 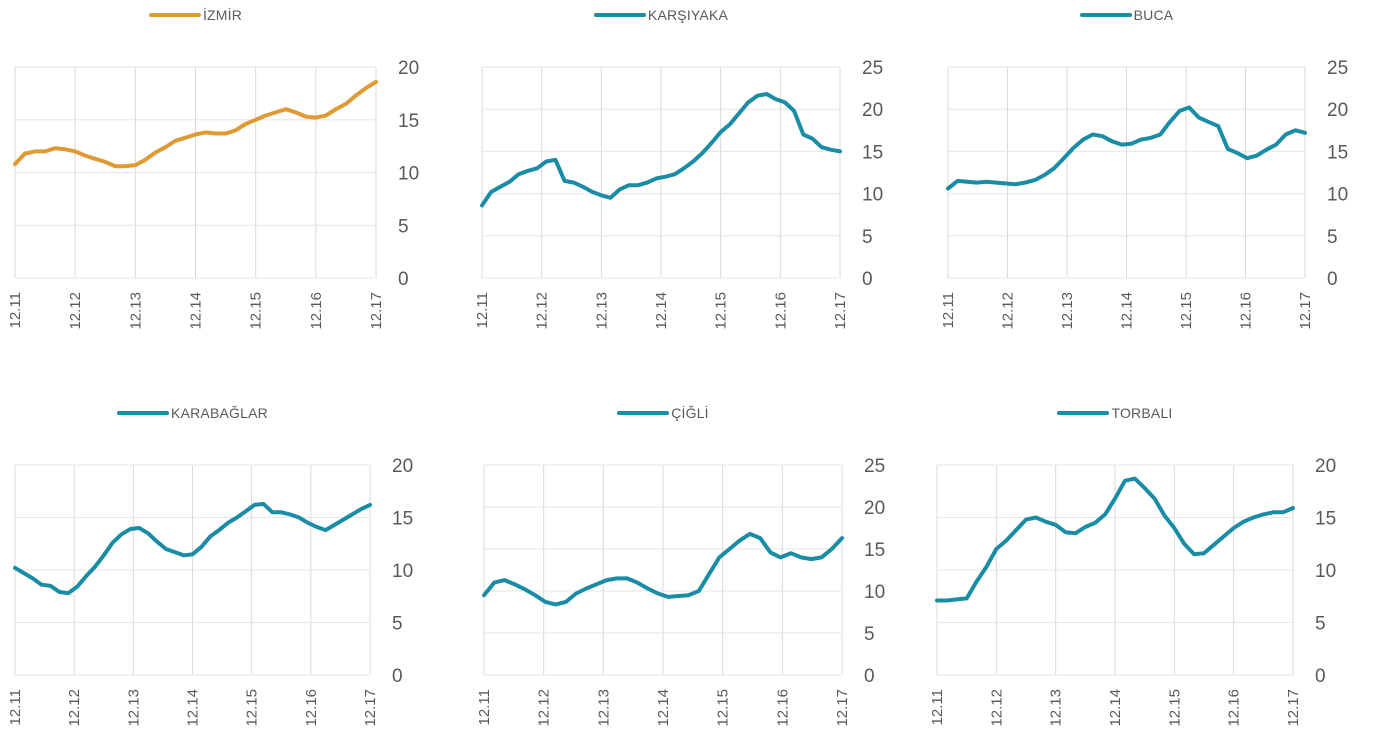 What do you see at coordinates (1337, 68) in the screenshot?
I see `y-tick-label: 25` at bounding box center [1337, 68].